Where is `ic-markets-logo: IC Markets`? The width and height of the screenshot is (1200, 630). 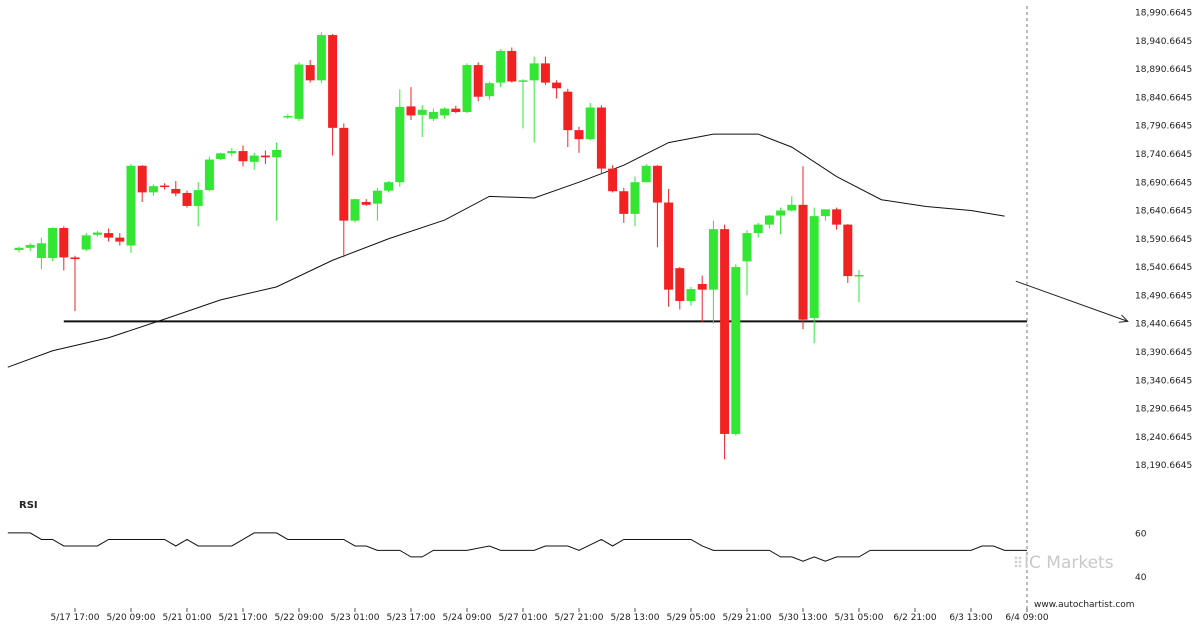
ic-markets-logo: IC Markets is located at coordinates (1064, 563).